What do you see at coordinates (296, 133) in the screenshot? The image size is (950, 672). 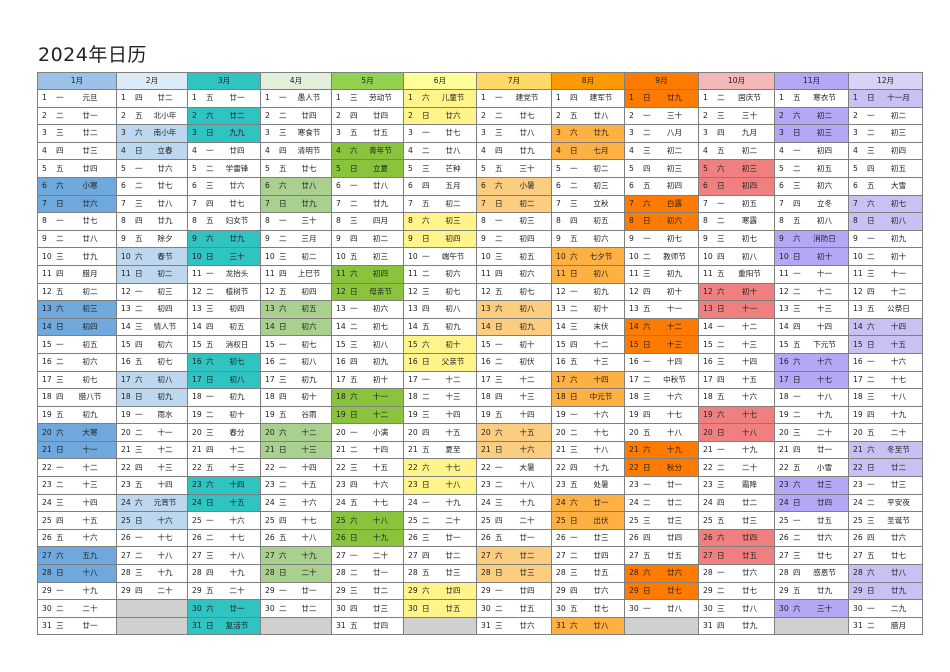 I see `day-cell: 3 三寒食节` at bounding box center [296, 133].